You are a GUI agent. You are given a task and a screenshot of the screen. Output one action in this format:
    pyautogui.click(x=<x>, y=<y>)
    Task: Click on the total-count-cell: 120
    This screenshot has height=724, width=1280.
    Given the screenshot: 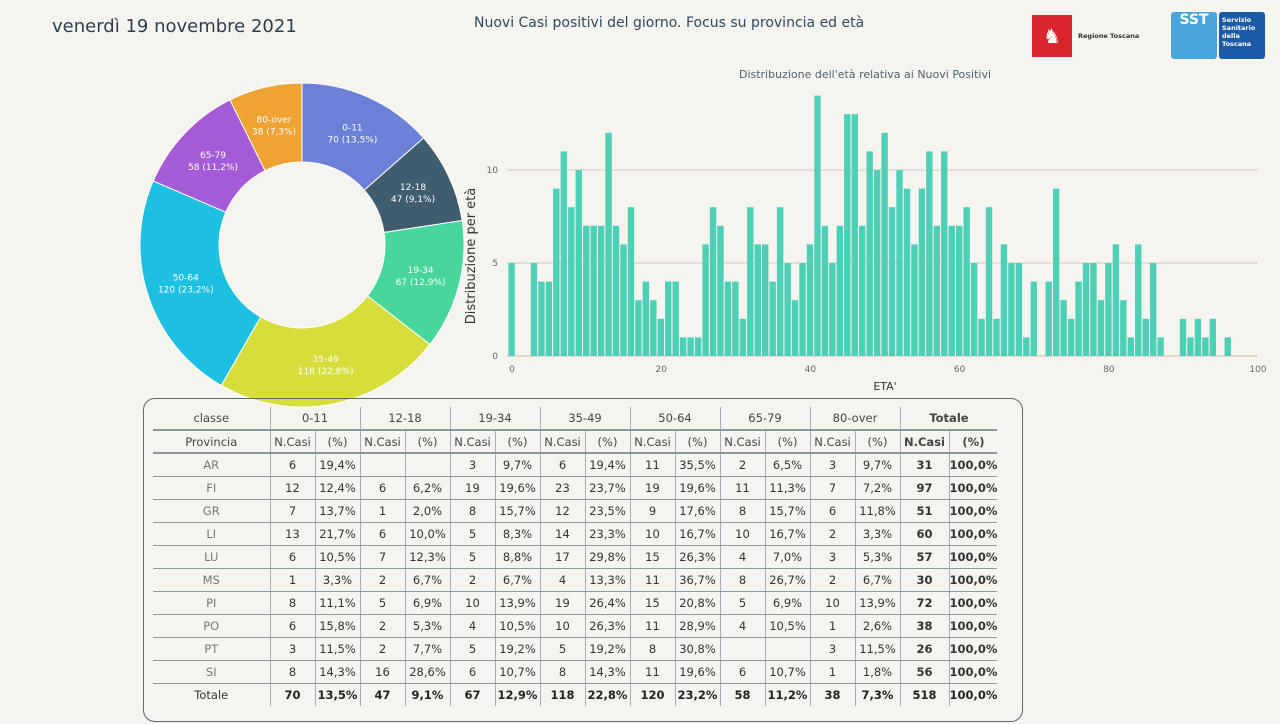 What is the action you would take?
    pyautogui.click(x=653, y=694)
    